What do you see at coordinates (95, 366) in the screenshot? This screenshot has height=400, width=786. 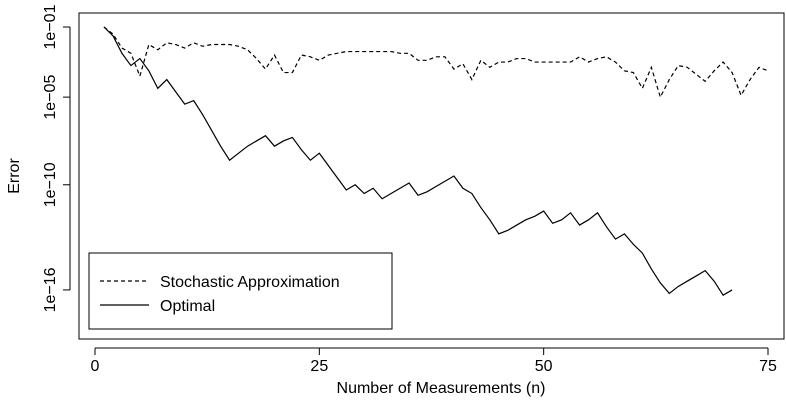 I see `x-tick-label: 0` at bounding box center [95, 366].